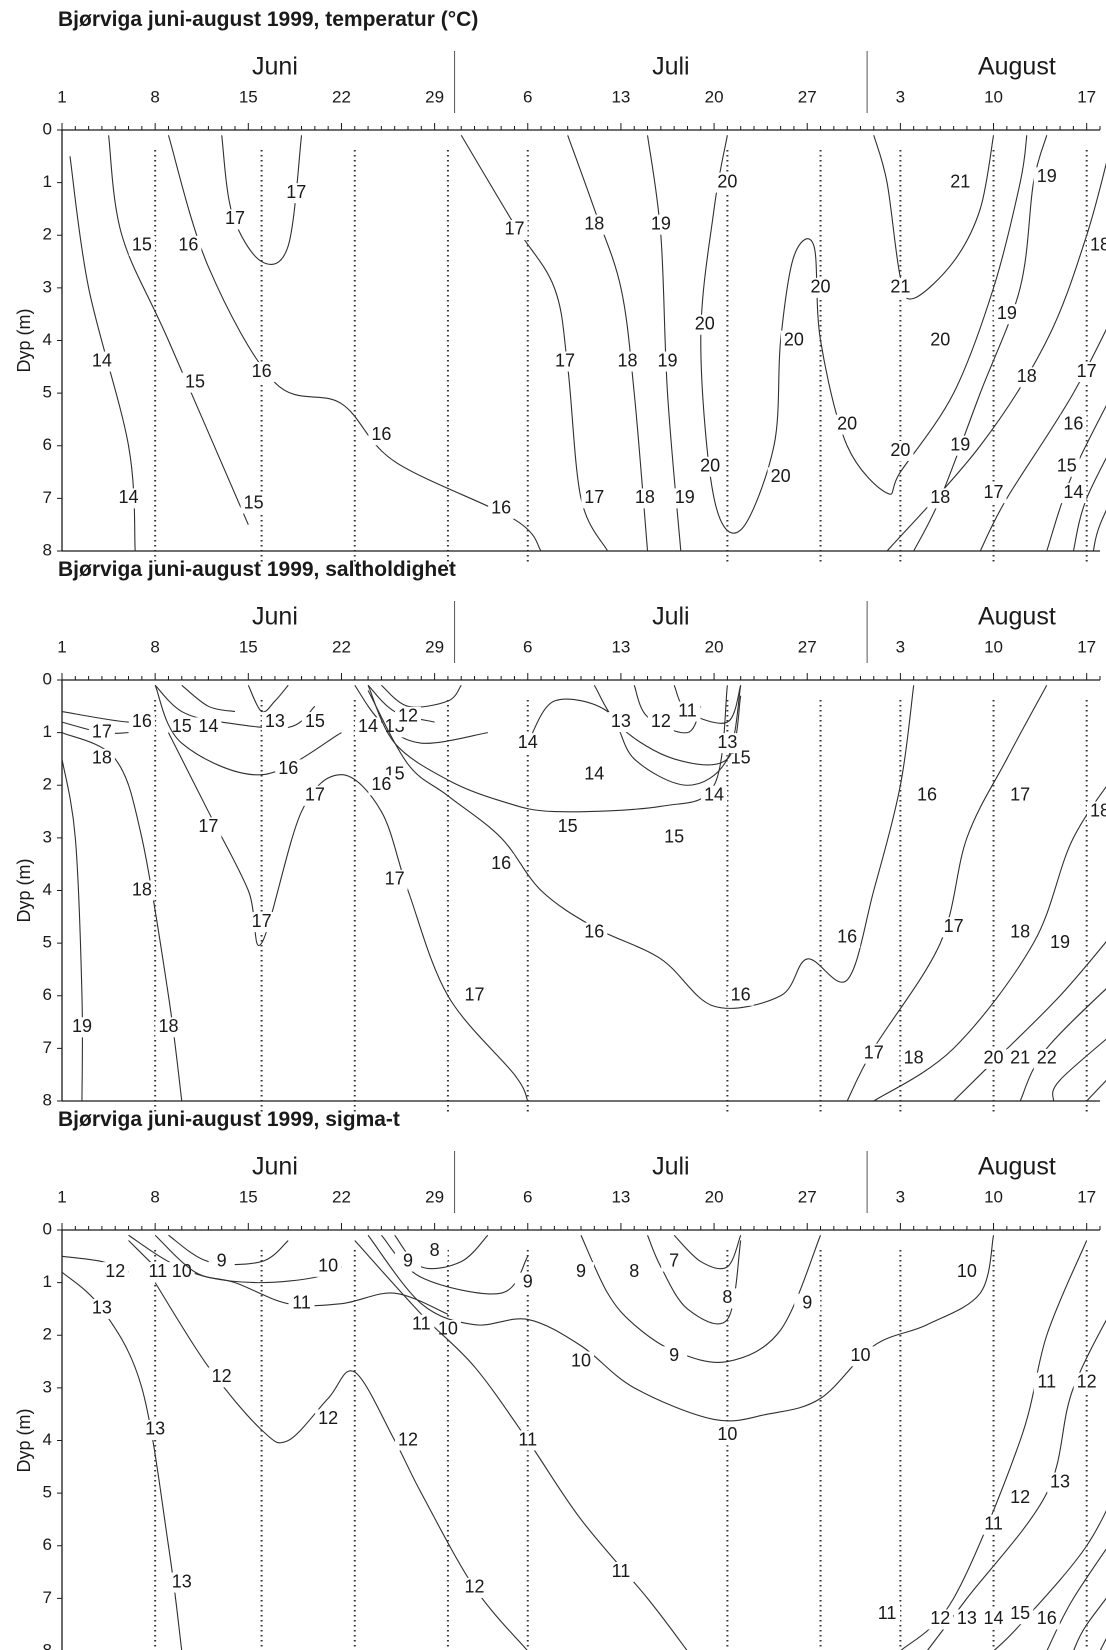 The height and width of the screenshot is (1650, 1106). Describe the element at coordinates (341, 96) in the screenshot. I see `x-tick-label: 22` at that location.